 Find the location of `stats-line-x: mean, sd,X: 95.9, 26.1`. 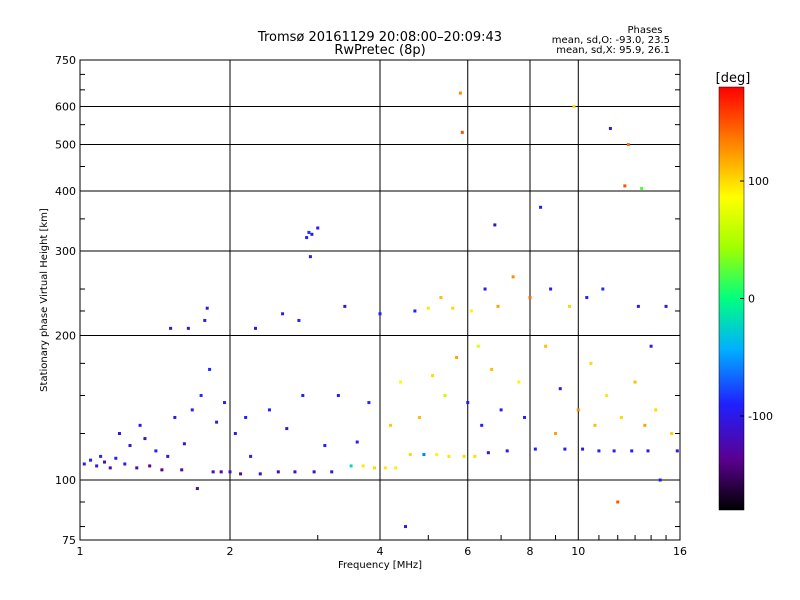

stats-line-x: mean, sd,X: 95.9, 26.1 is located at coordinates (613, 50).